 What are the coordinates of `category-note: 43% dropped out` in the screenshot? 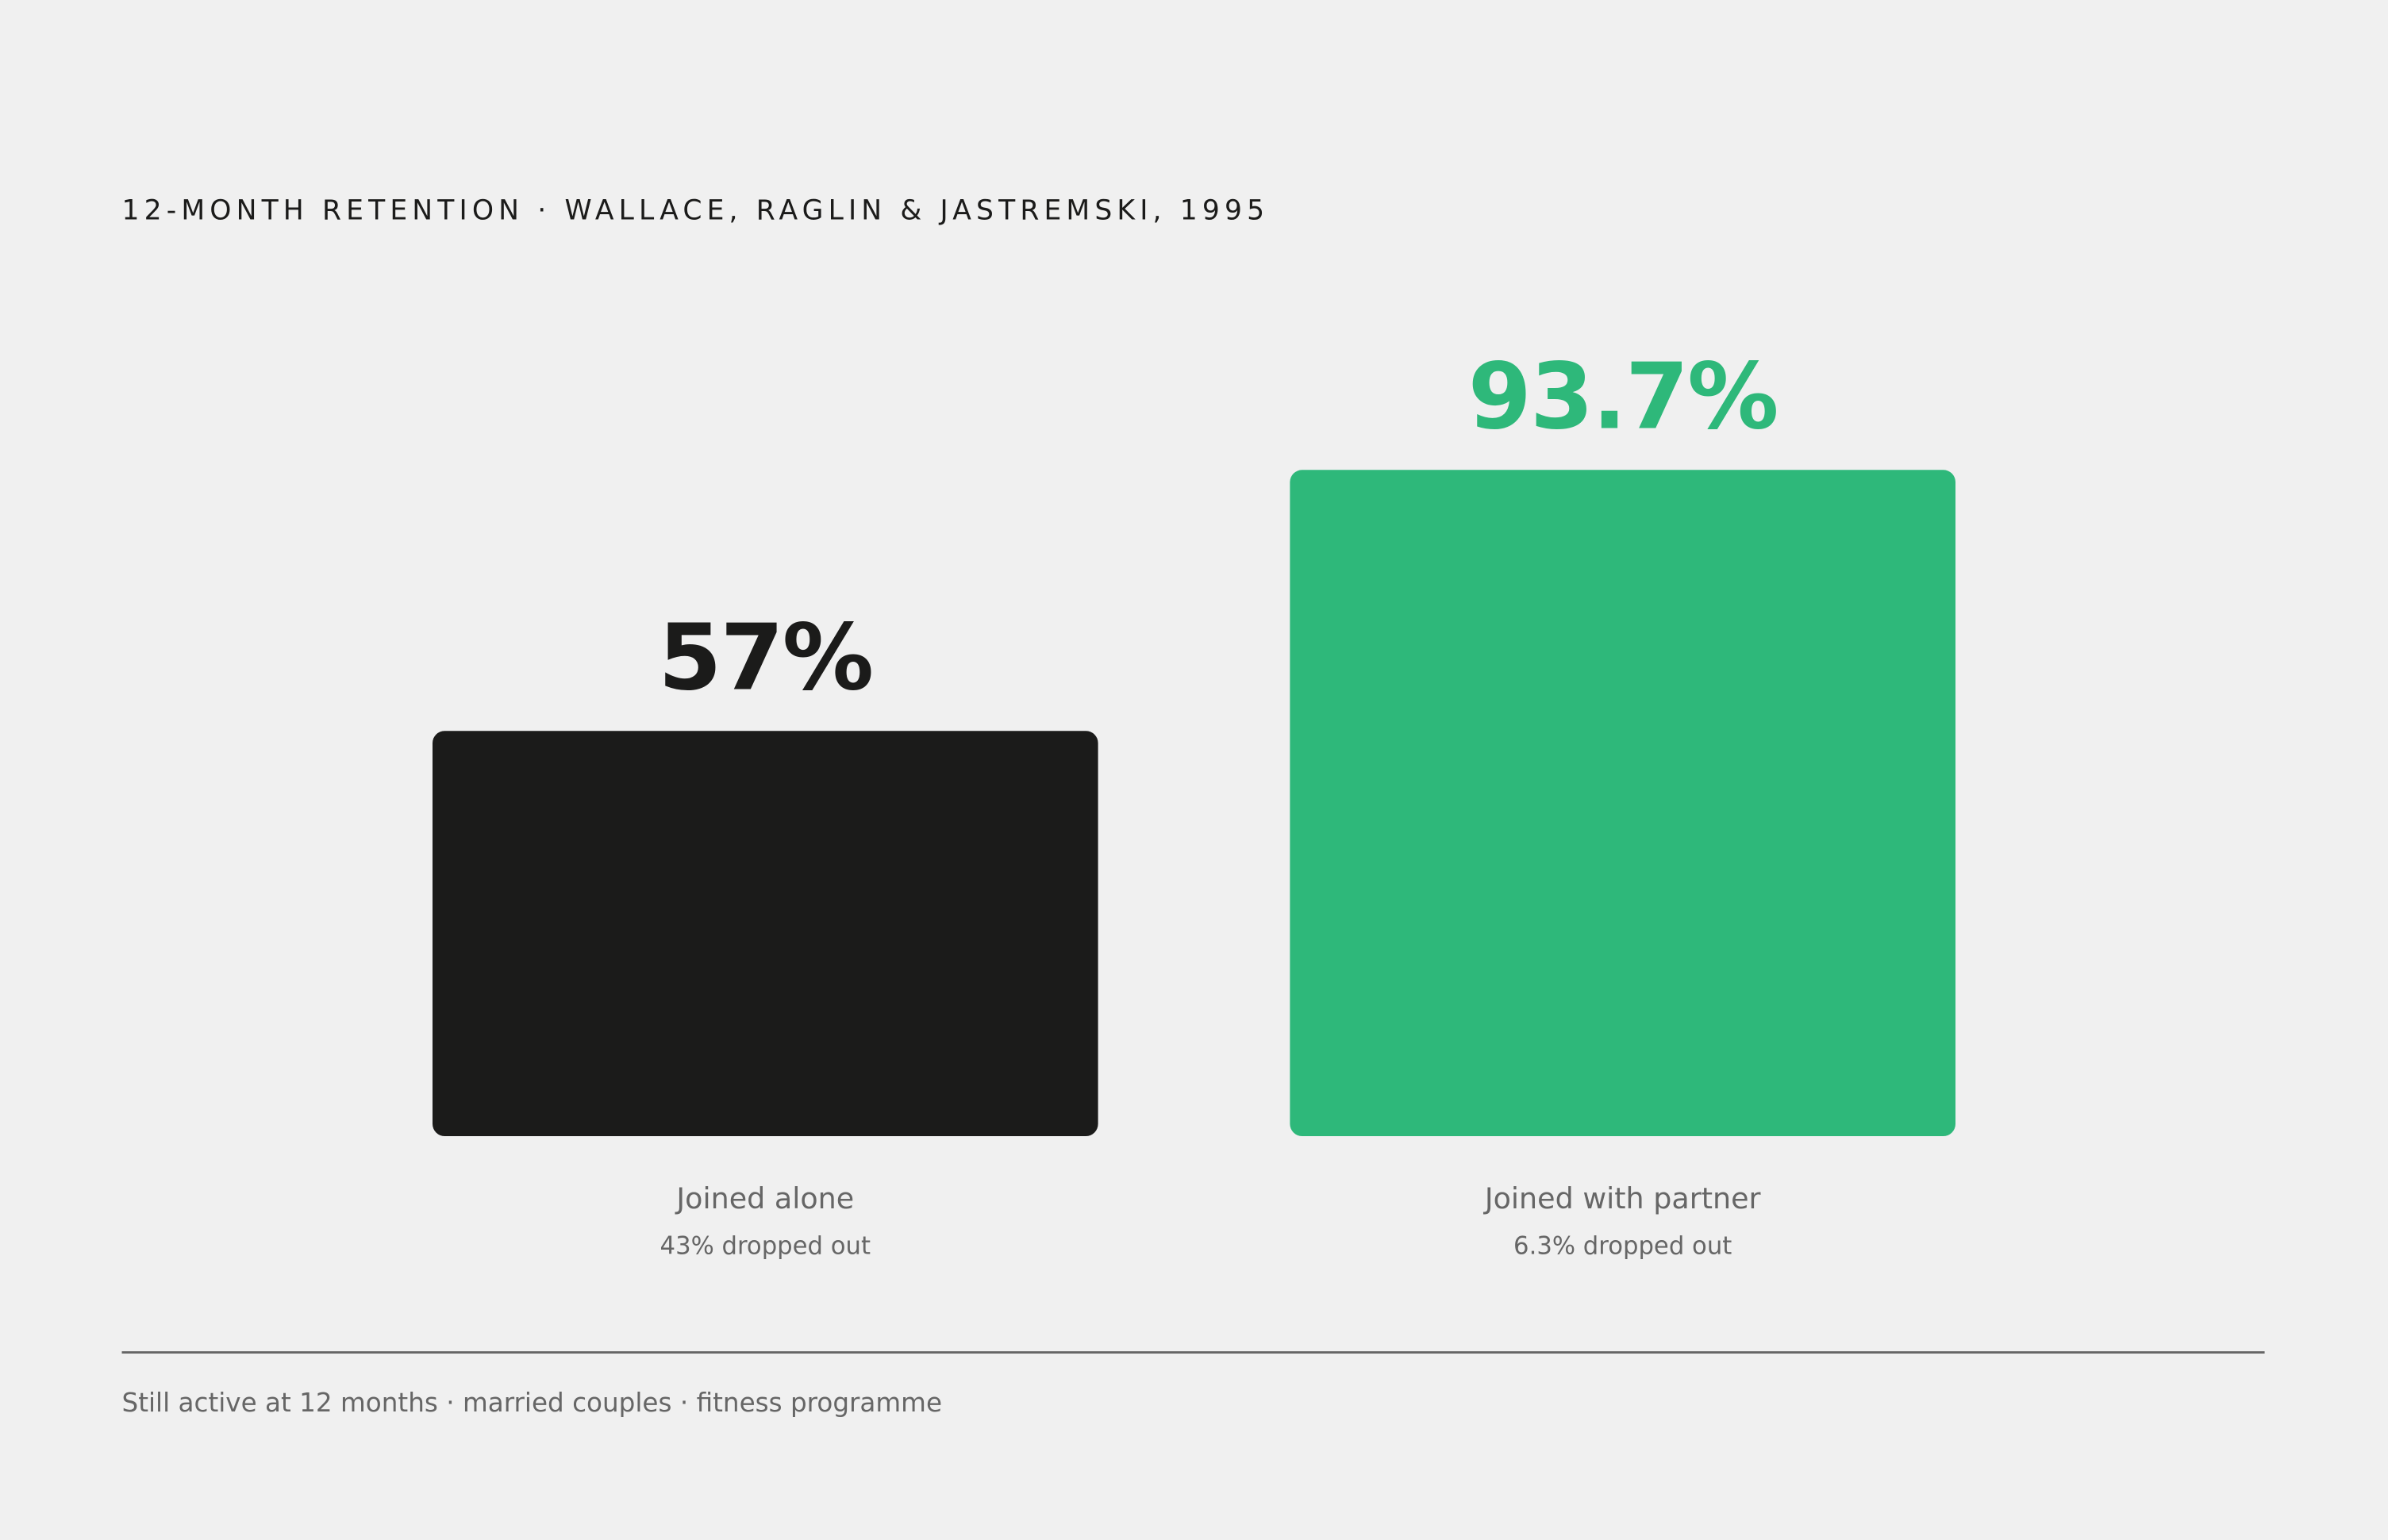 It's located at (765, 1247).